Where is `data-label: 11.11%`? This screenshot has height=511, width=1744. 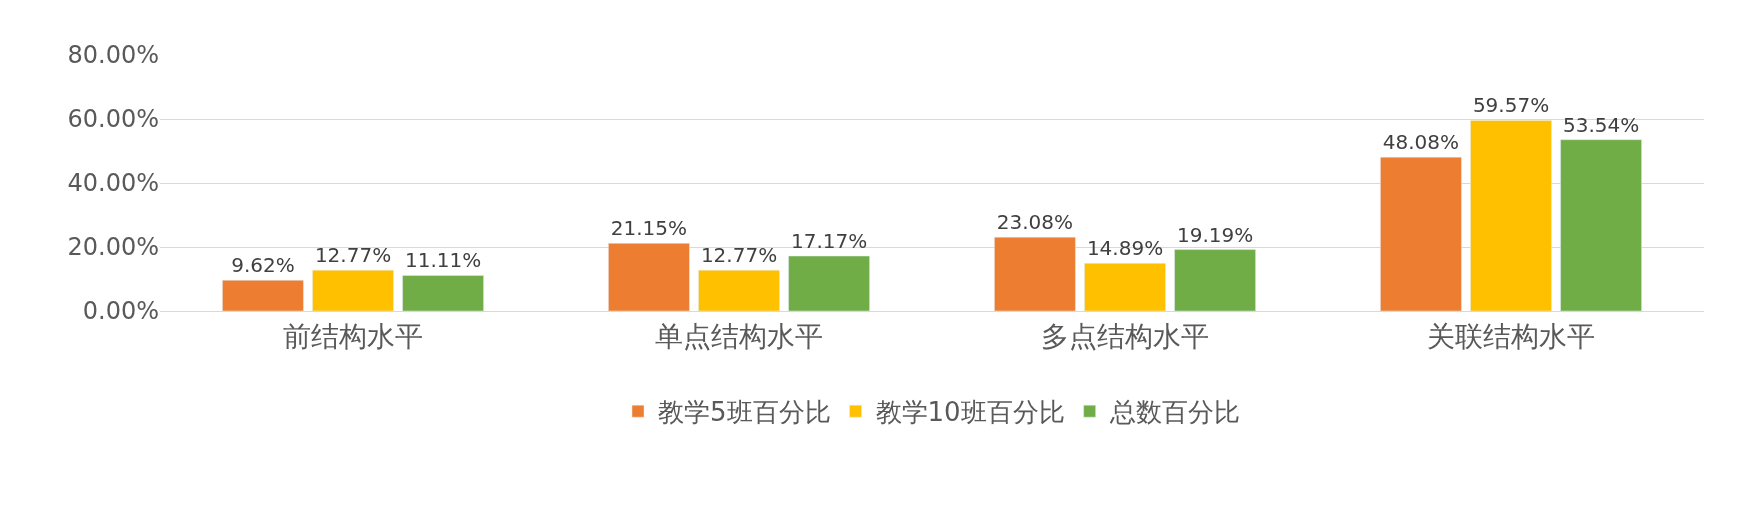
data-label: 11.11% is located at coordinates (443, 260).